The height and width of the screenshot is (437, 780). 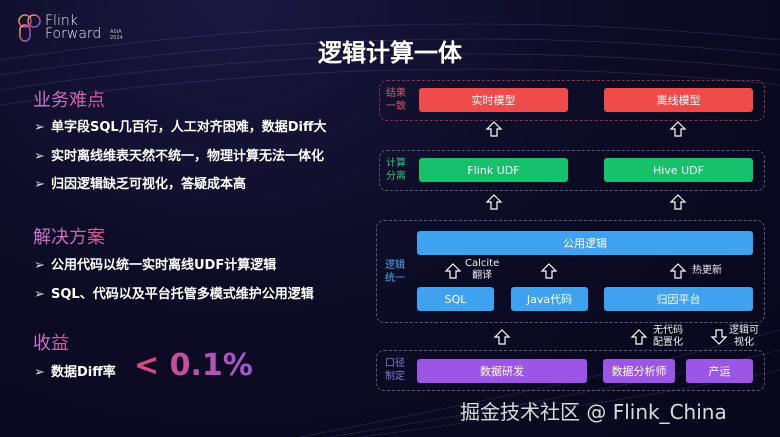 I want to click on block-hive-udf: Hive UDF, so click(x=678, y=170).